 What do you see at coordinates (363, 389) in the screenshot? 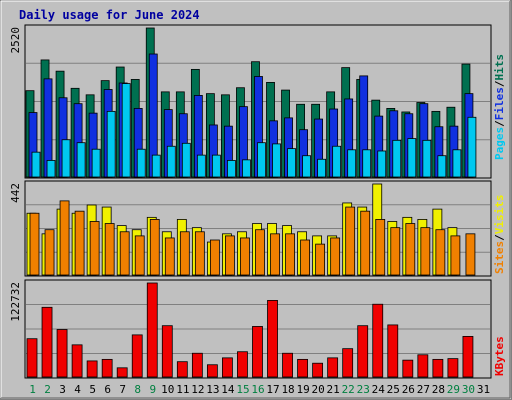
I see `day-label-23: 23` at bounding box center [363, 389].